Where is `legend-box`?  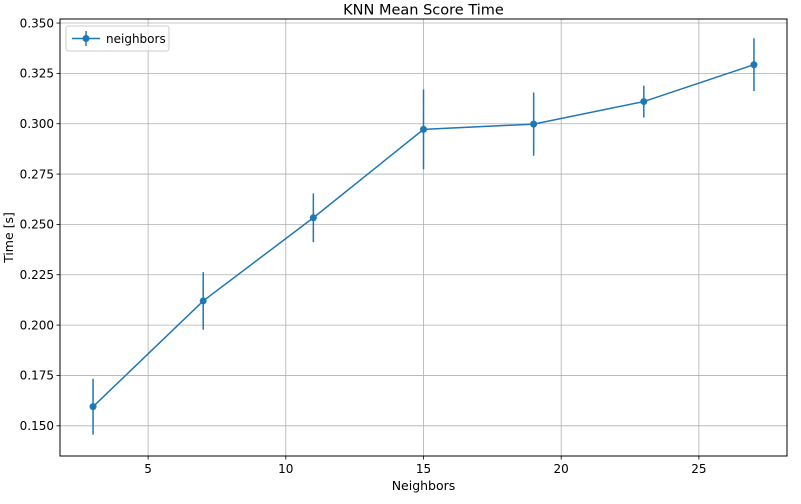
legend-box is located at coordinates (117, 38).